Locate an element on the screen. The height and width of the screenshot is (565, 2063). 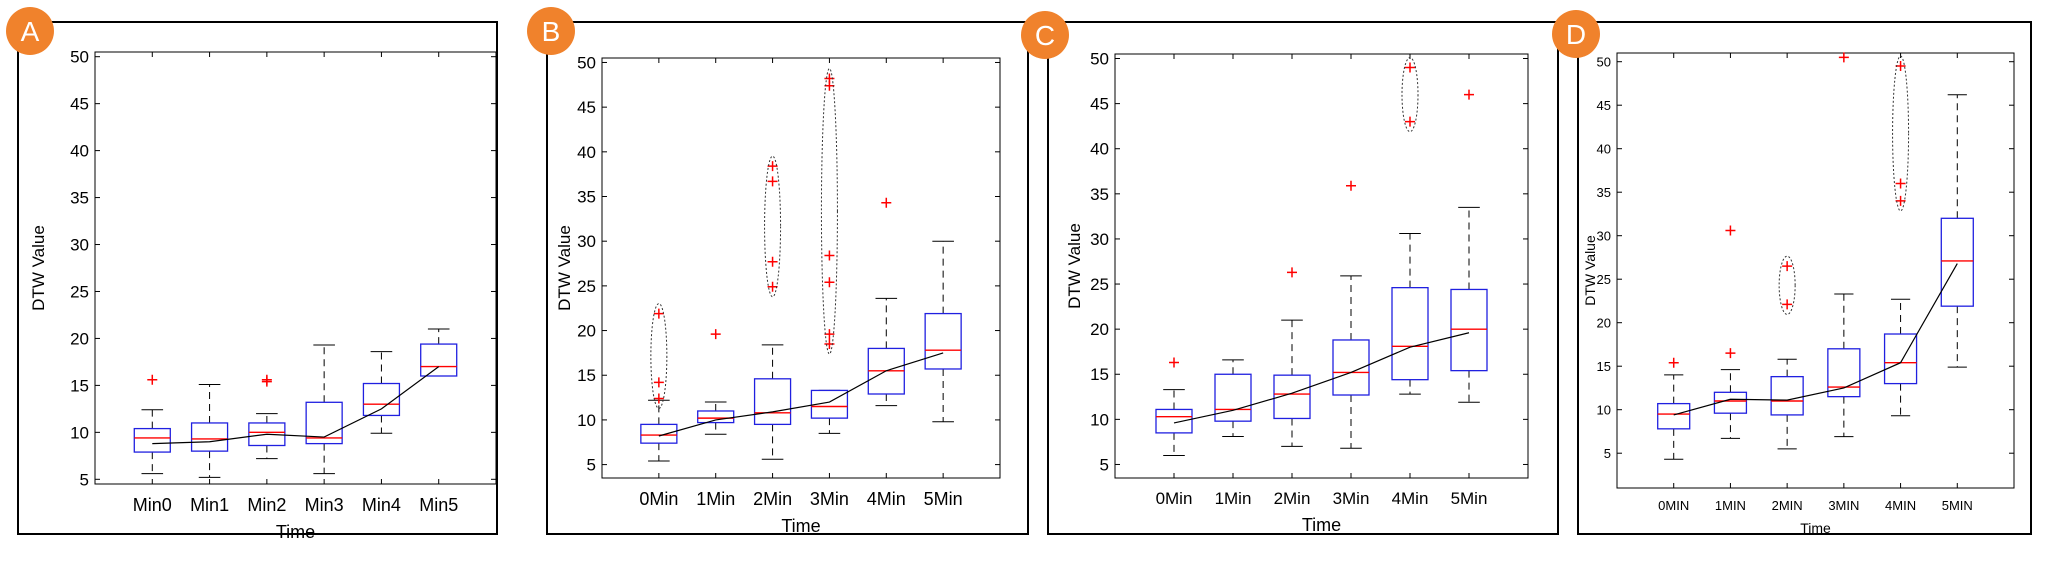
x-tick-label: Min1 is located at coordinates (209, 505).